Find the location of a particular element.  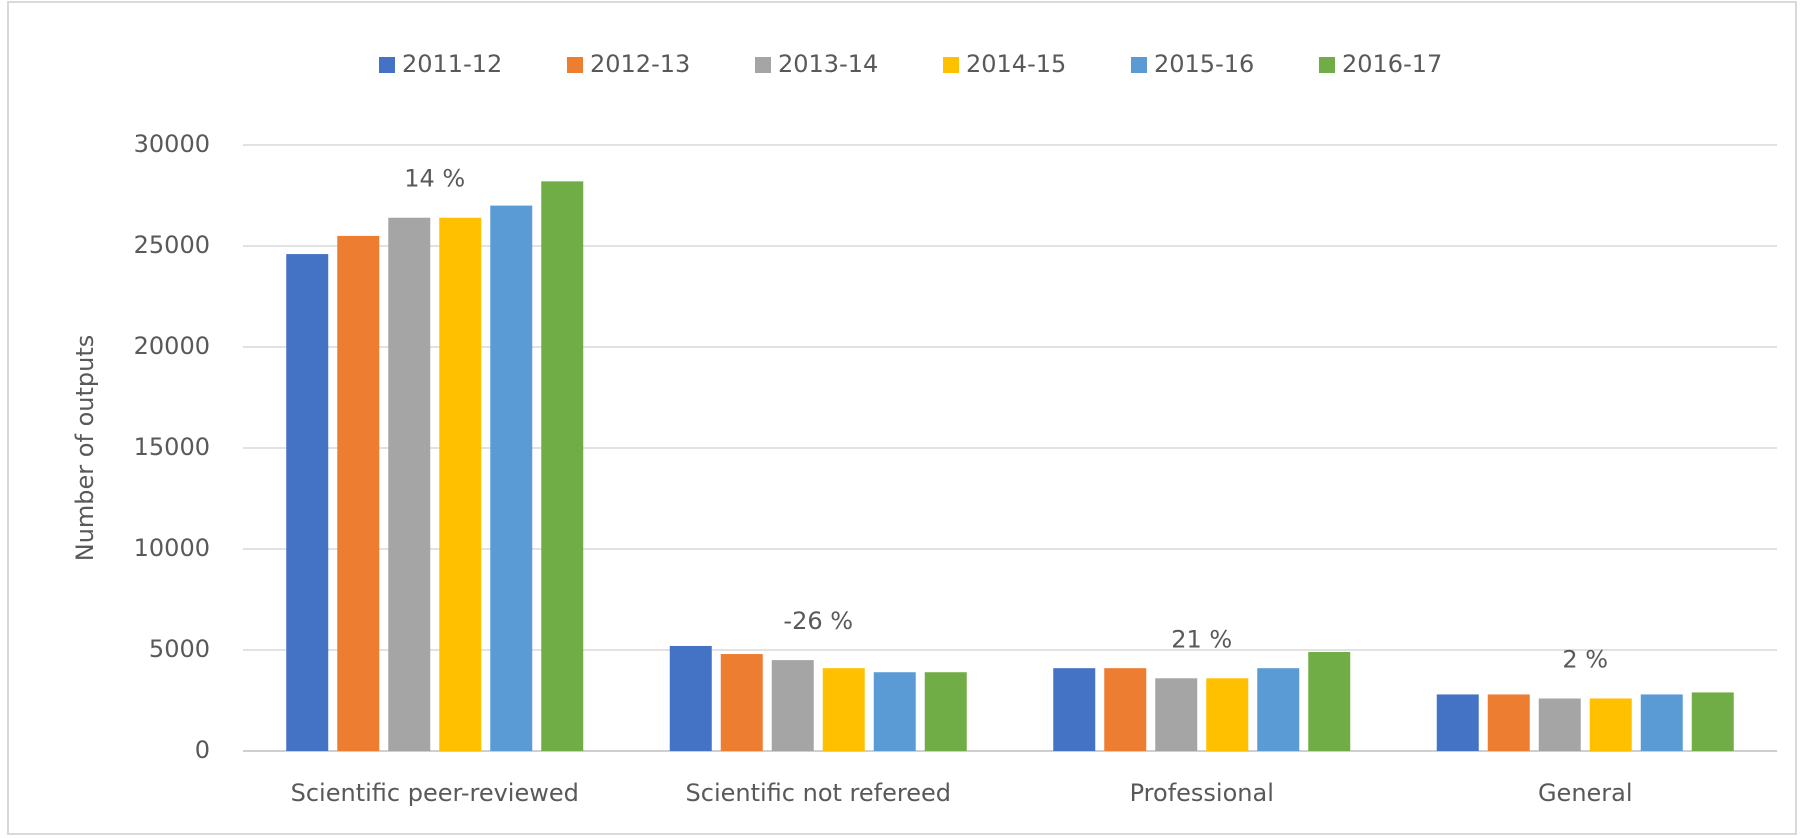

y-tick-label: 25000 is located at coordinates (172, 245).